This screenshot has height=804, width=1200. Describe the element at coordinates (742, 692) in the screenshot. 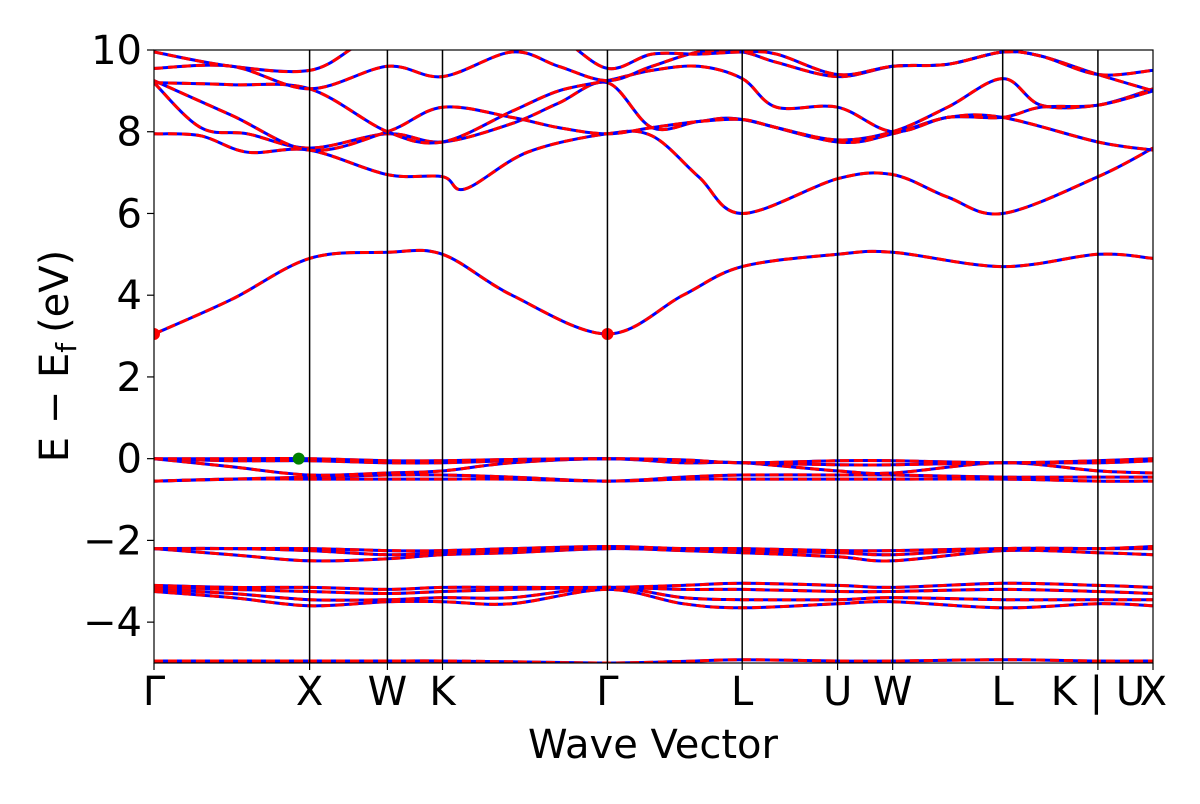

I see `x-tick-label-5: L` at that location.